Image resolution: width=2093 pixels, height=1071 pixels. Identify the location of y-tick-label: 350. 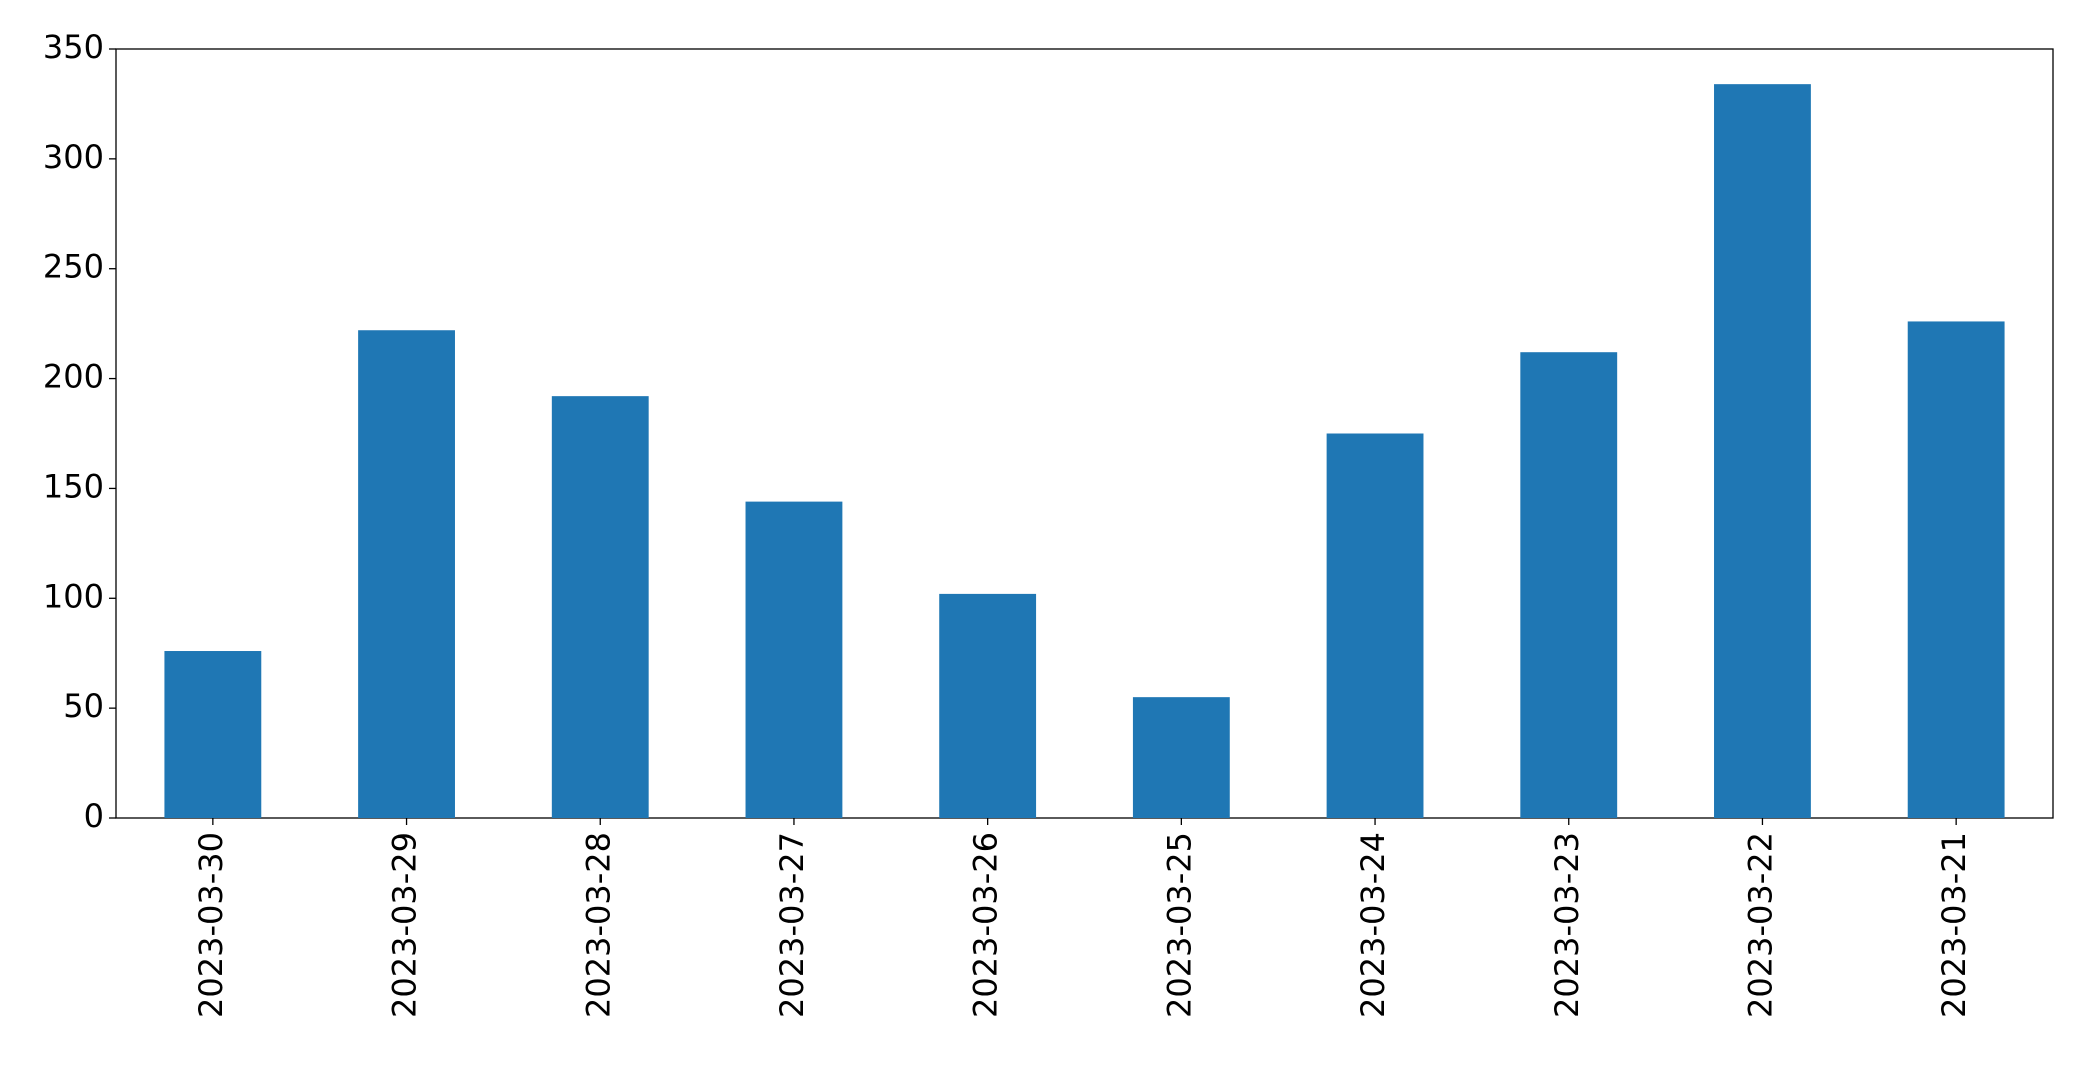
(73, 47).